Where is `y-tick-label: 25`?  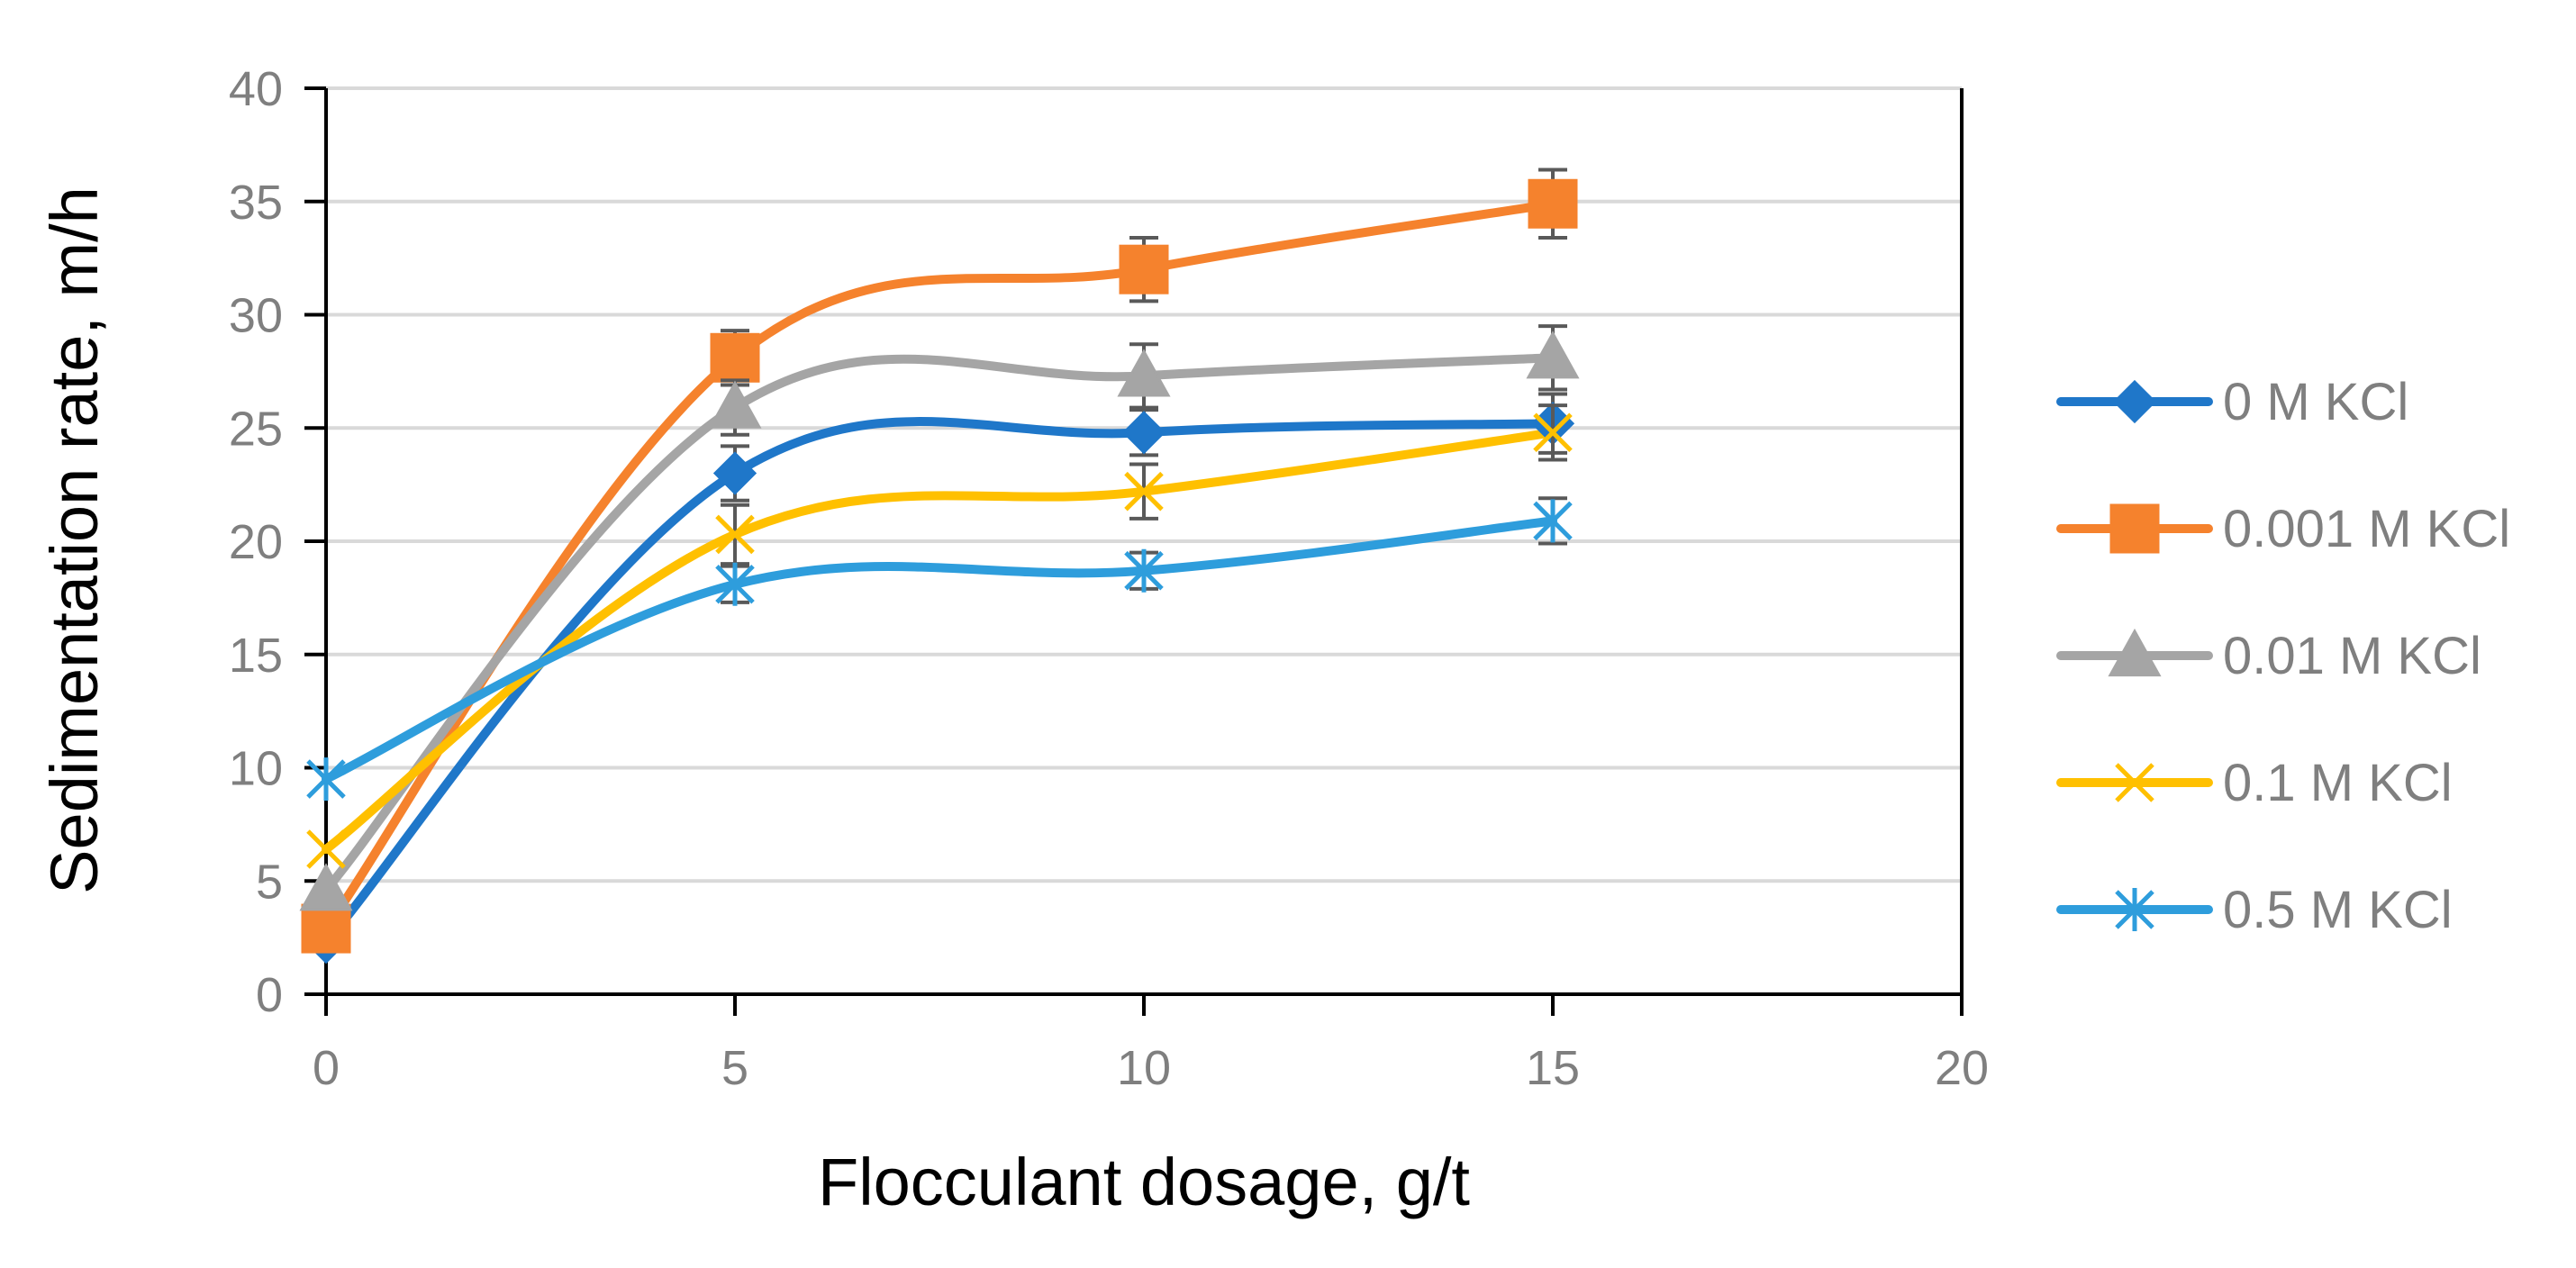 y-tick-label: 25 is located at coordinates (256, 429).